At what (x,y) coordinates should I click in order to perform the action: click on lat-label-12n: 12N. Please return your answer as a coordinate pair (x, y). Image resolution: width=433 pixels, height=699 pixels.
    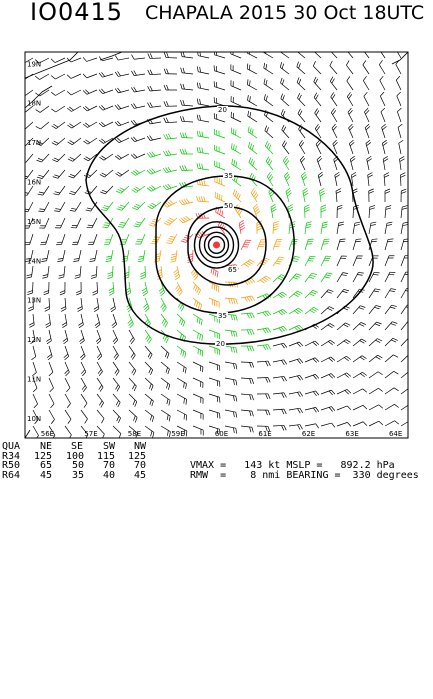
    Looking at the image, I should click on (34, 340).